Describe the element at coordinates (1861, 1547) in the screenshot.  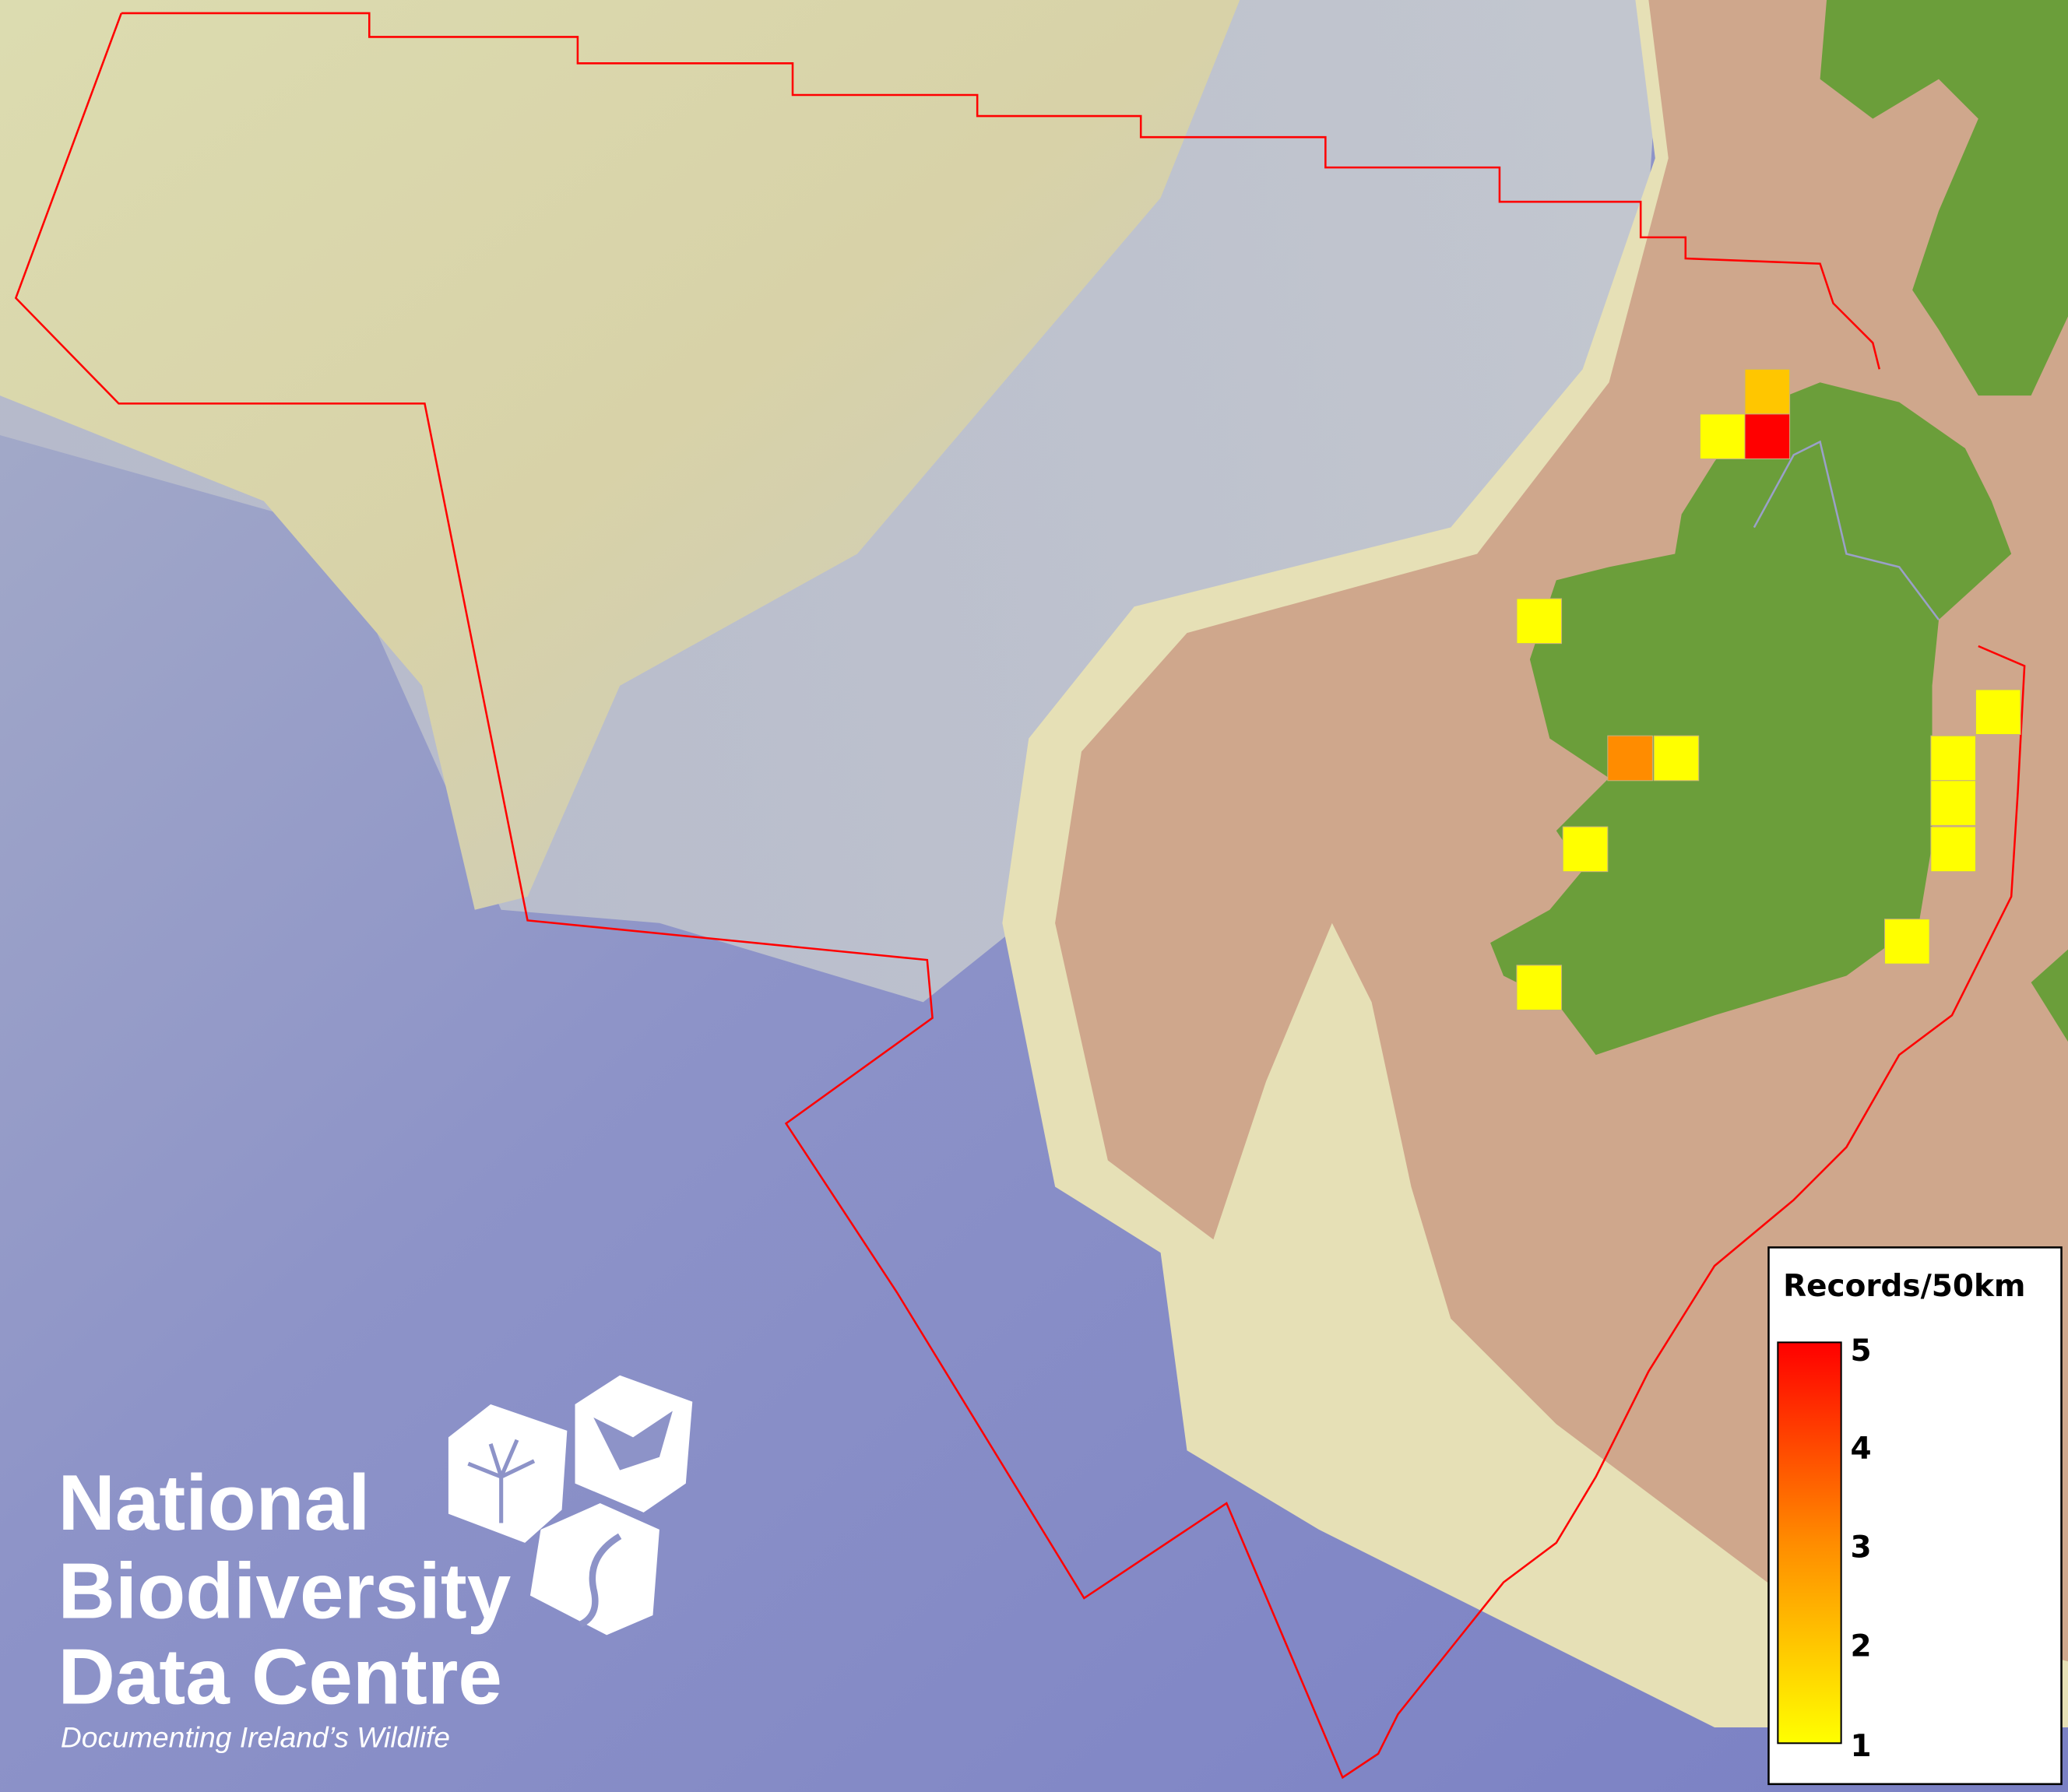
I see `legend-tick-3: 3` at that location.